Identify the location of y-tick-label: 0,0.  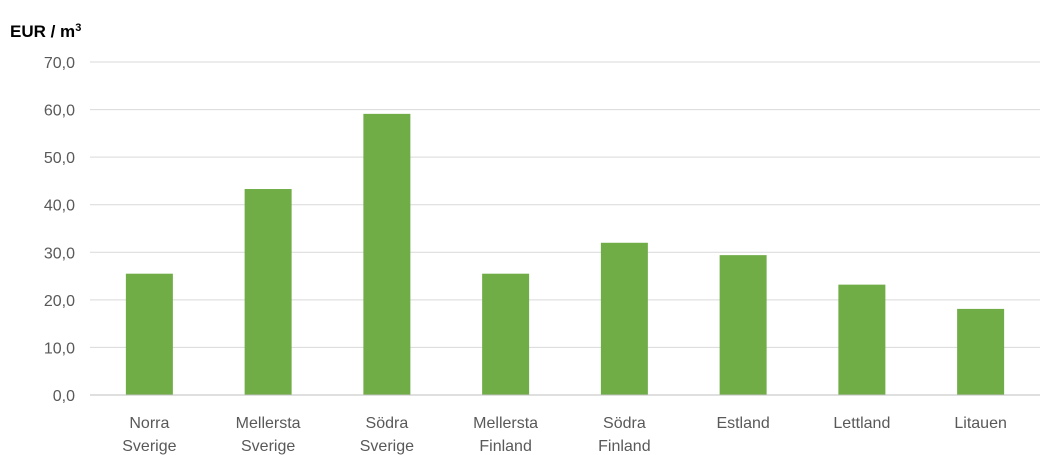
(64, 396).